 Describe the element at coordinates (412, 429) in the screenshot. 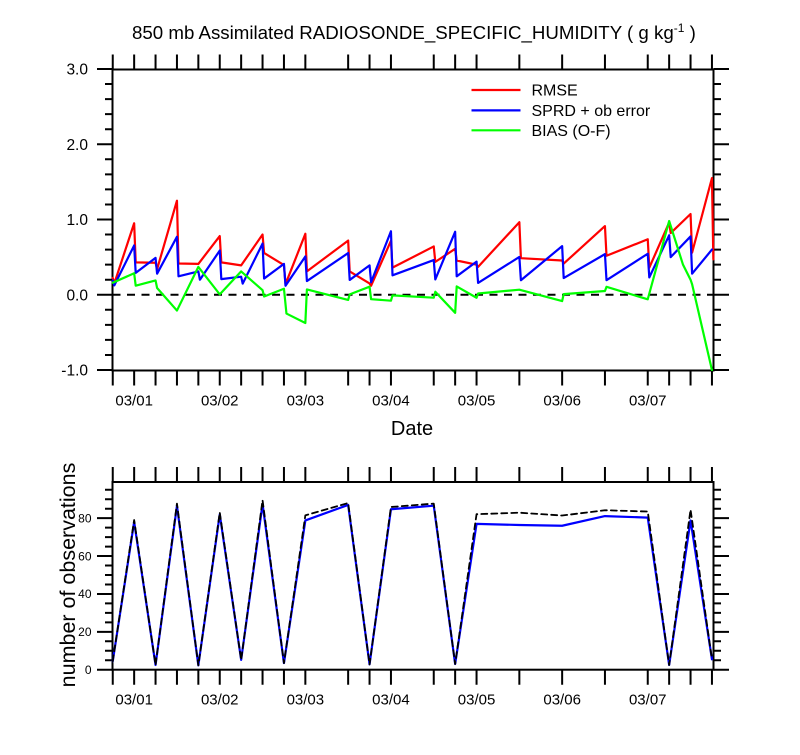

I see `svg-text: Date` at that location.